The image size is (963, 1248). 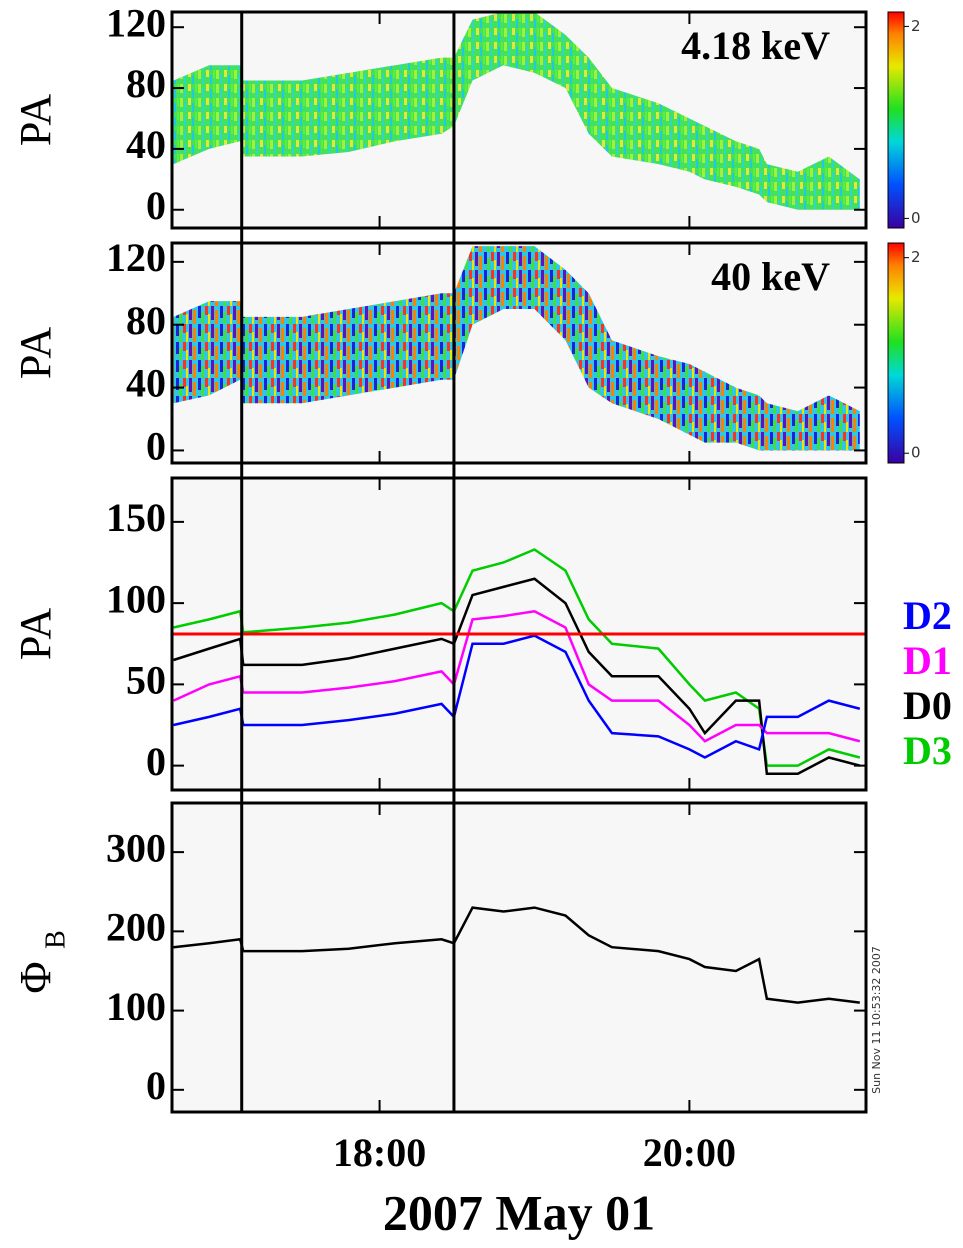 What do you see at coordinates (136, 927) in the screenshot?
I see `y-tick-label: 200` at bounding box center [136, 927].